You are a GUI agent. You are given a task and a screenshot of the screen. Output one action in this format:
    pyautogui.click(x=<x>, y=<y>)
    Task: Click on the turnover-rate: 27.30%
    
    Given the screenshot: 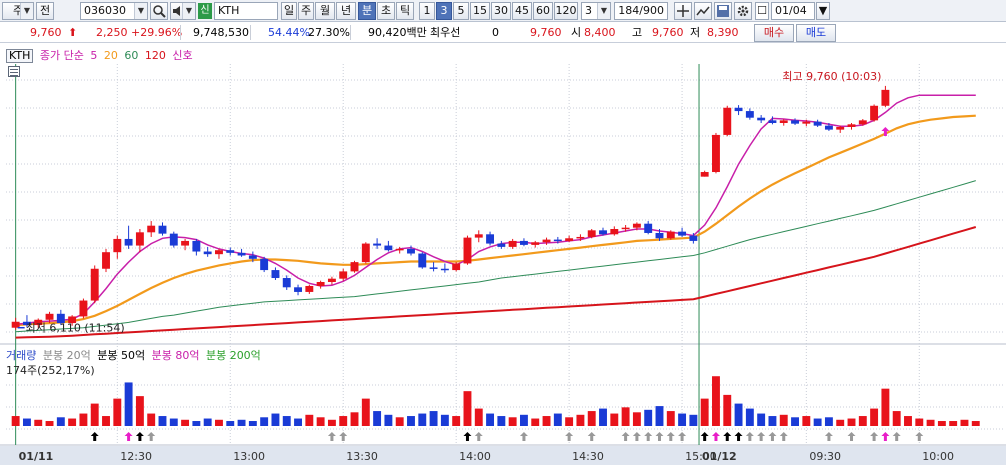 What is the action you would take?
    pyautogui.click(x=329, y=32)
    